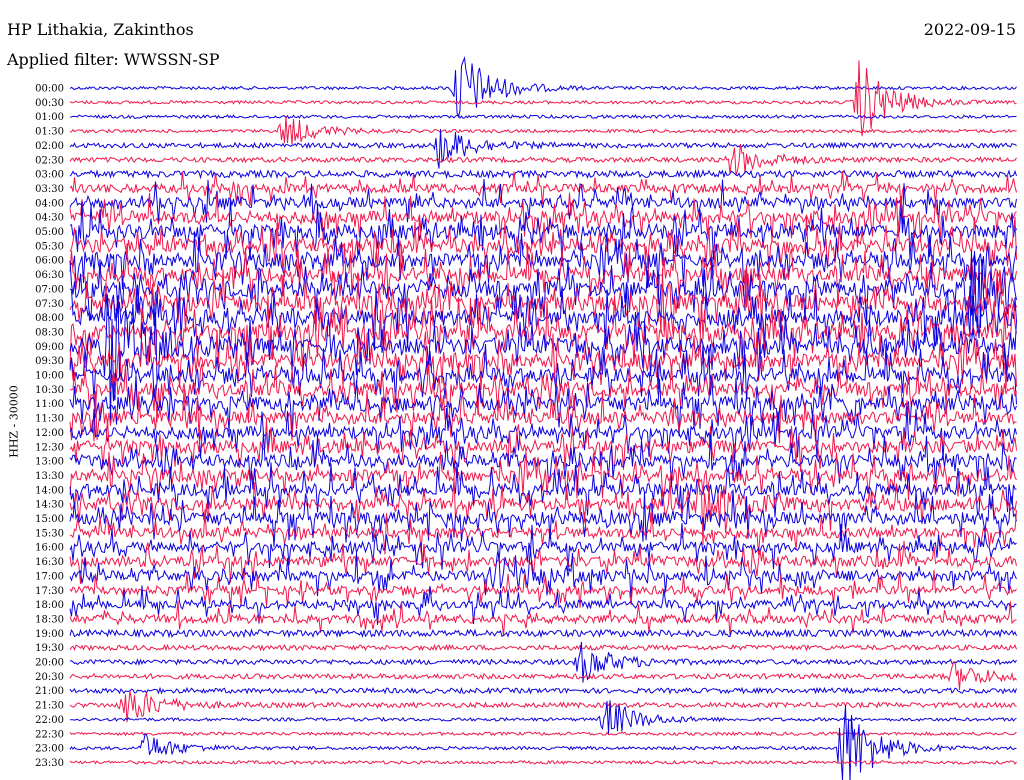  What do you see at coordinates (49, 476) in the screenshot?
I see `row-time-label: 13:30` at bounding box center [49, 476].